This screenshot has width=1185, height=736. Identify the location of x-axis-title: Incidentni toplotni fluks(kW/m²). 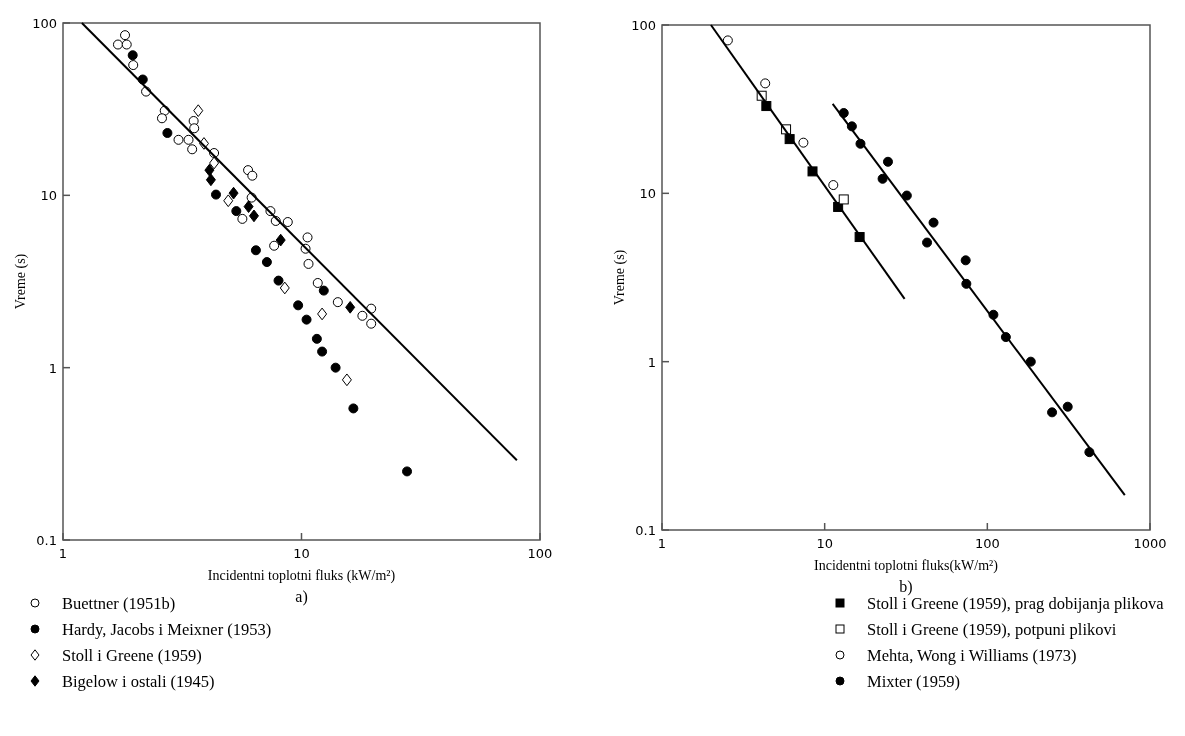
(906, 566).